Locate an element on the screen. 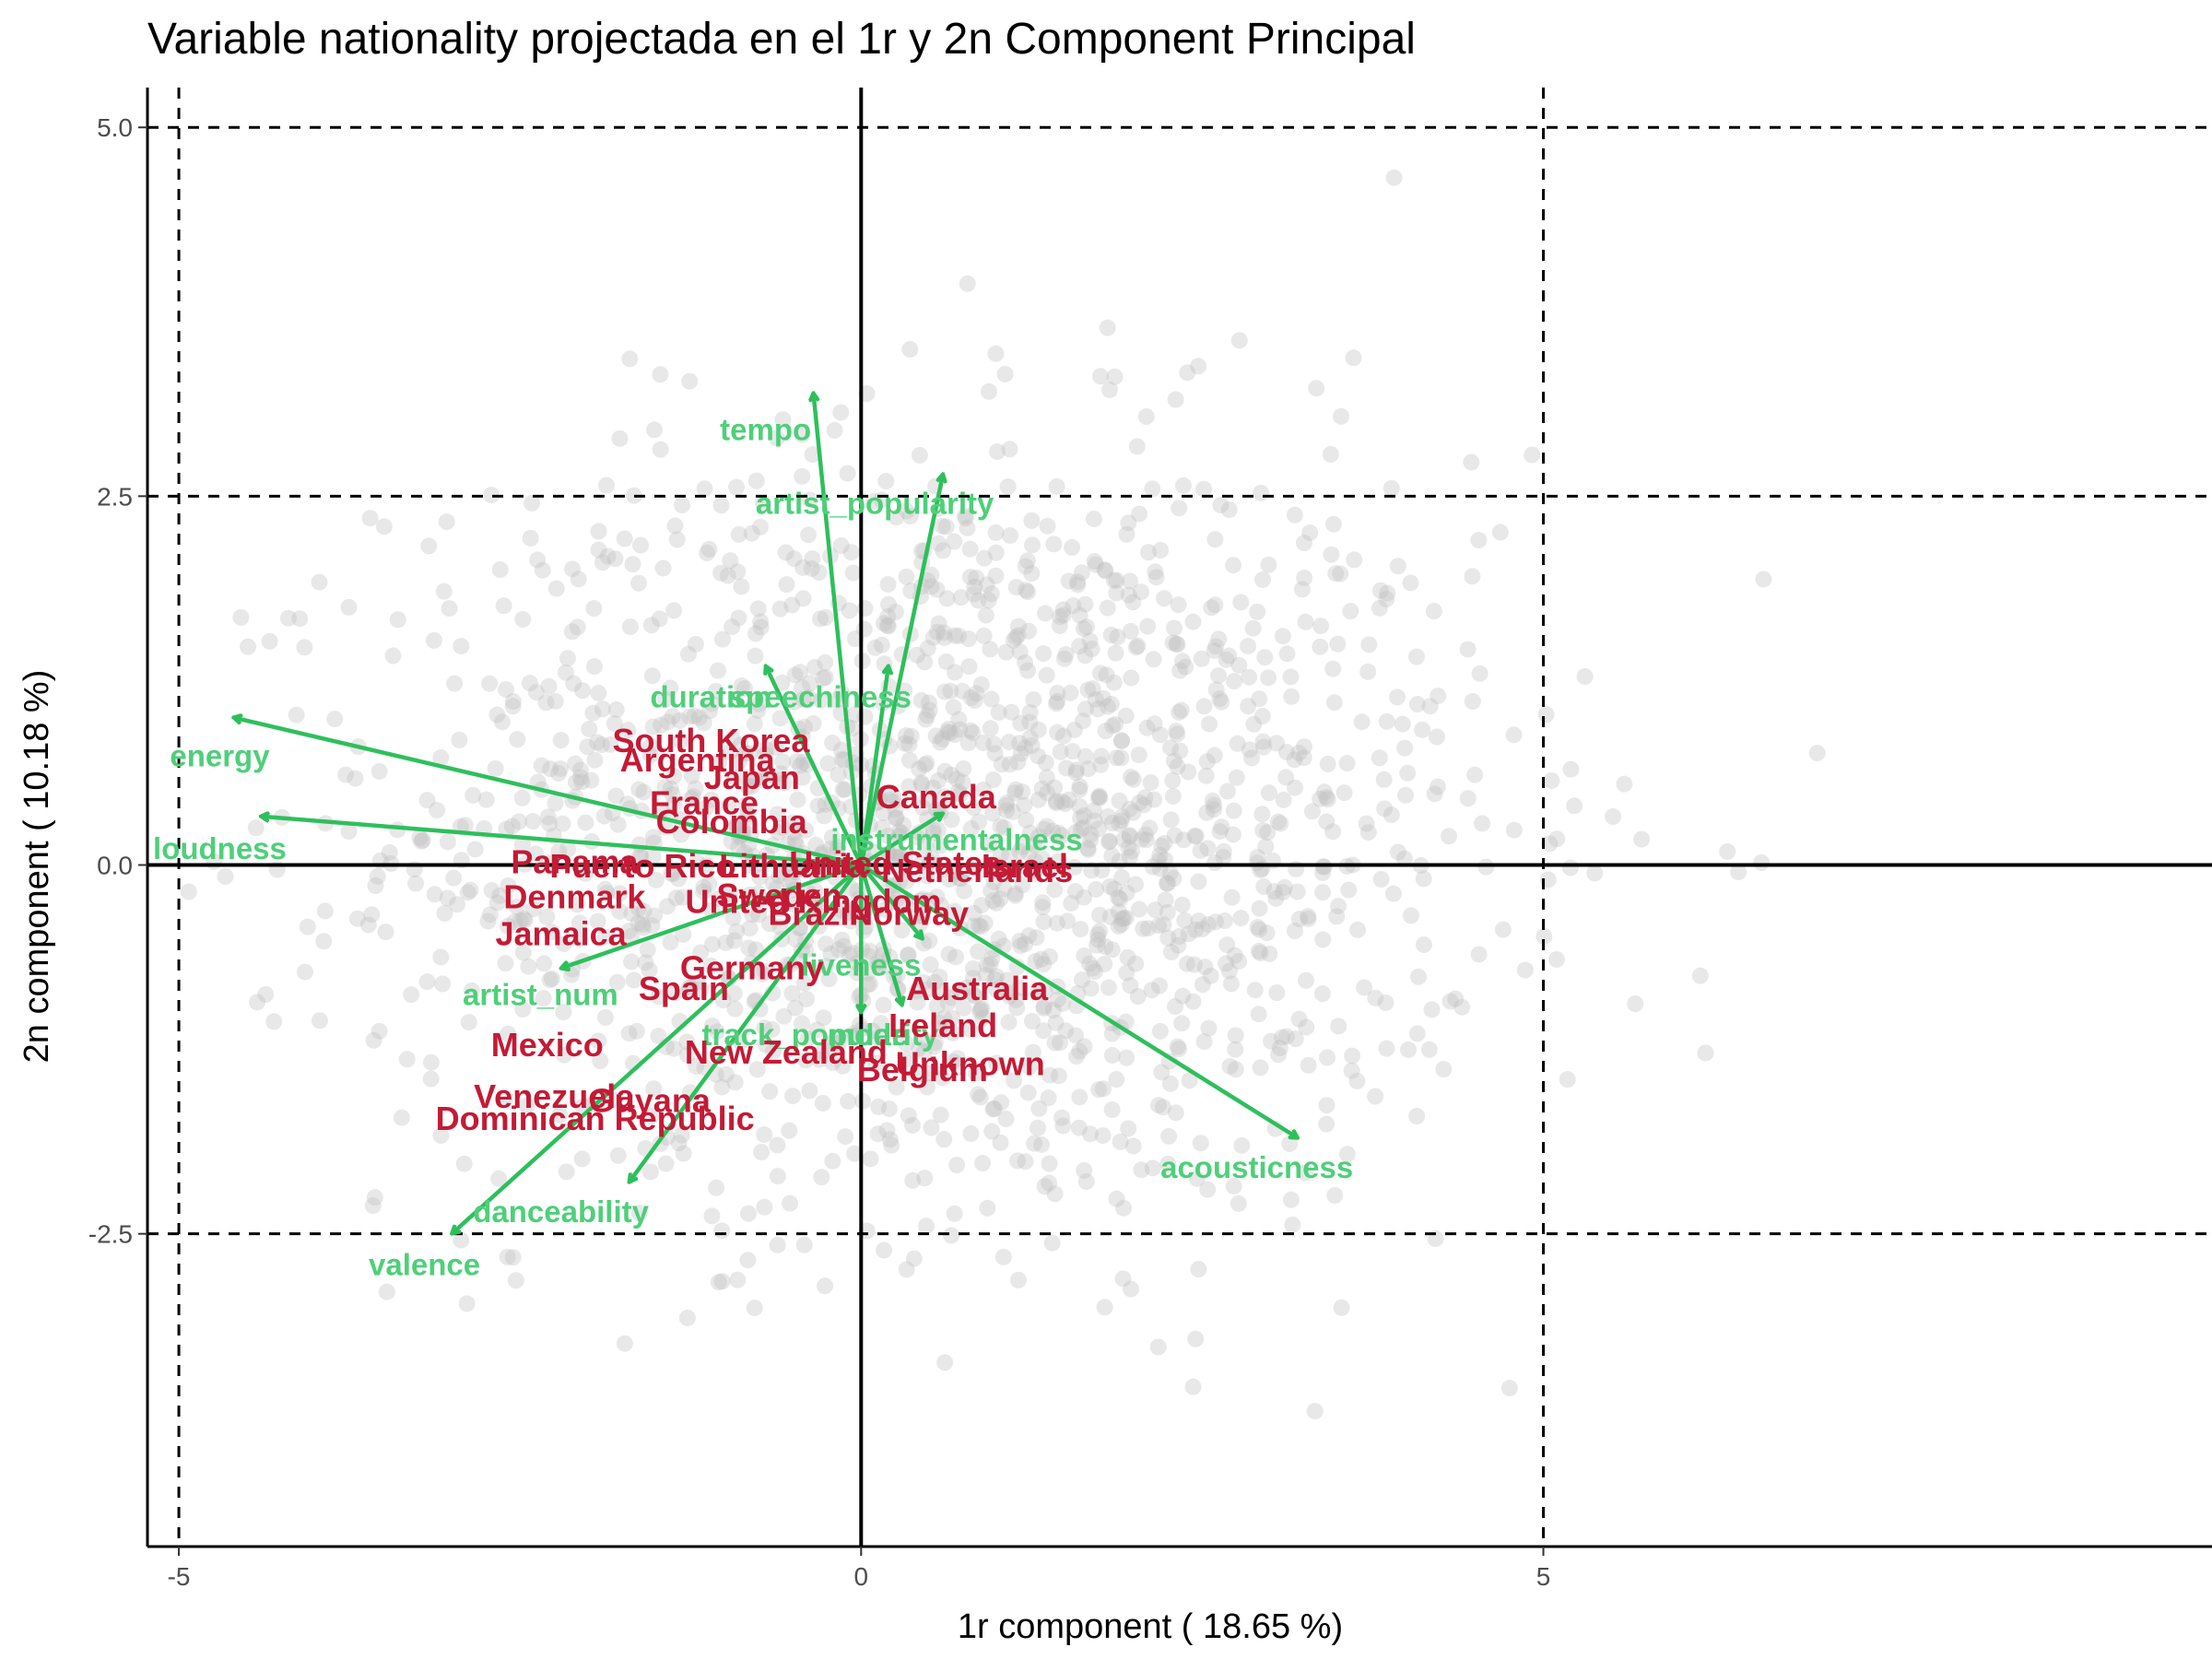 The height and width of the screenshot is (1659, 2212). category-label: United Kingdom is located at coordinates (814, 902).